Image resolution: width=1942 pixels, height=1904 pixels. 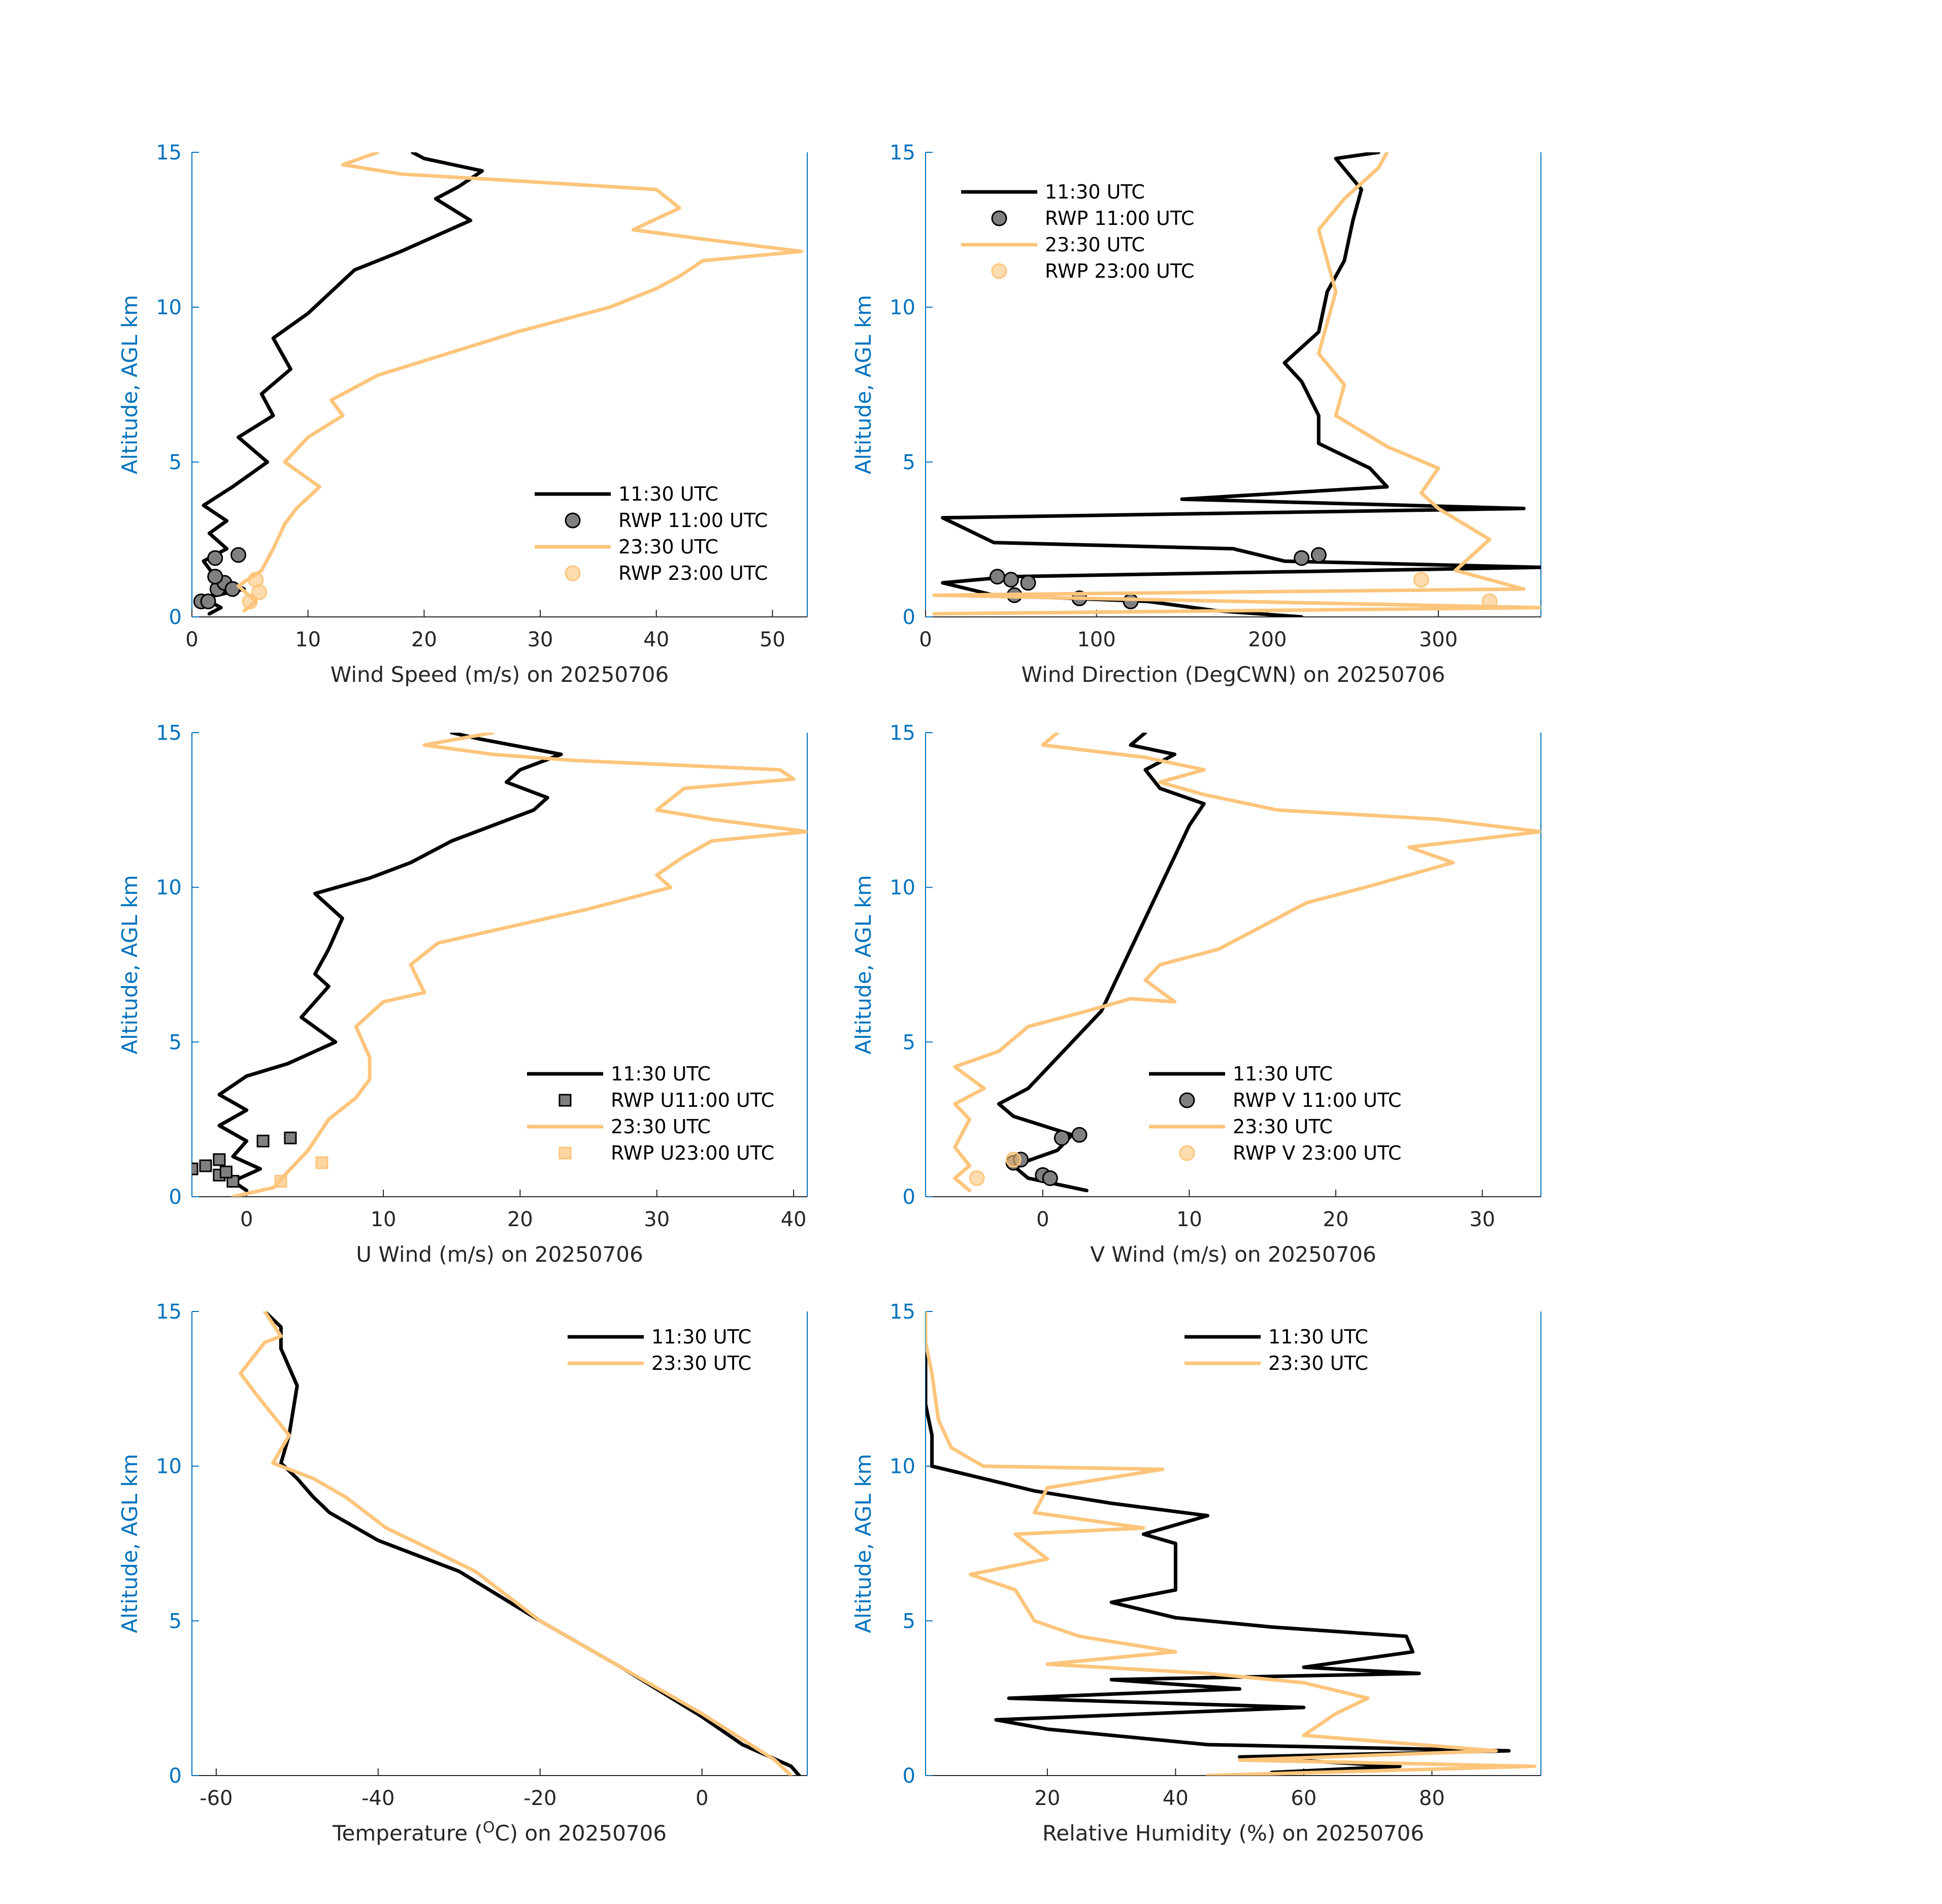 What do you see at coordinates (539, 1799) in the screenshot?
I see `temperature-x-tick-label: -20` at bounding box center [539, 1799].